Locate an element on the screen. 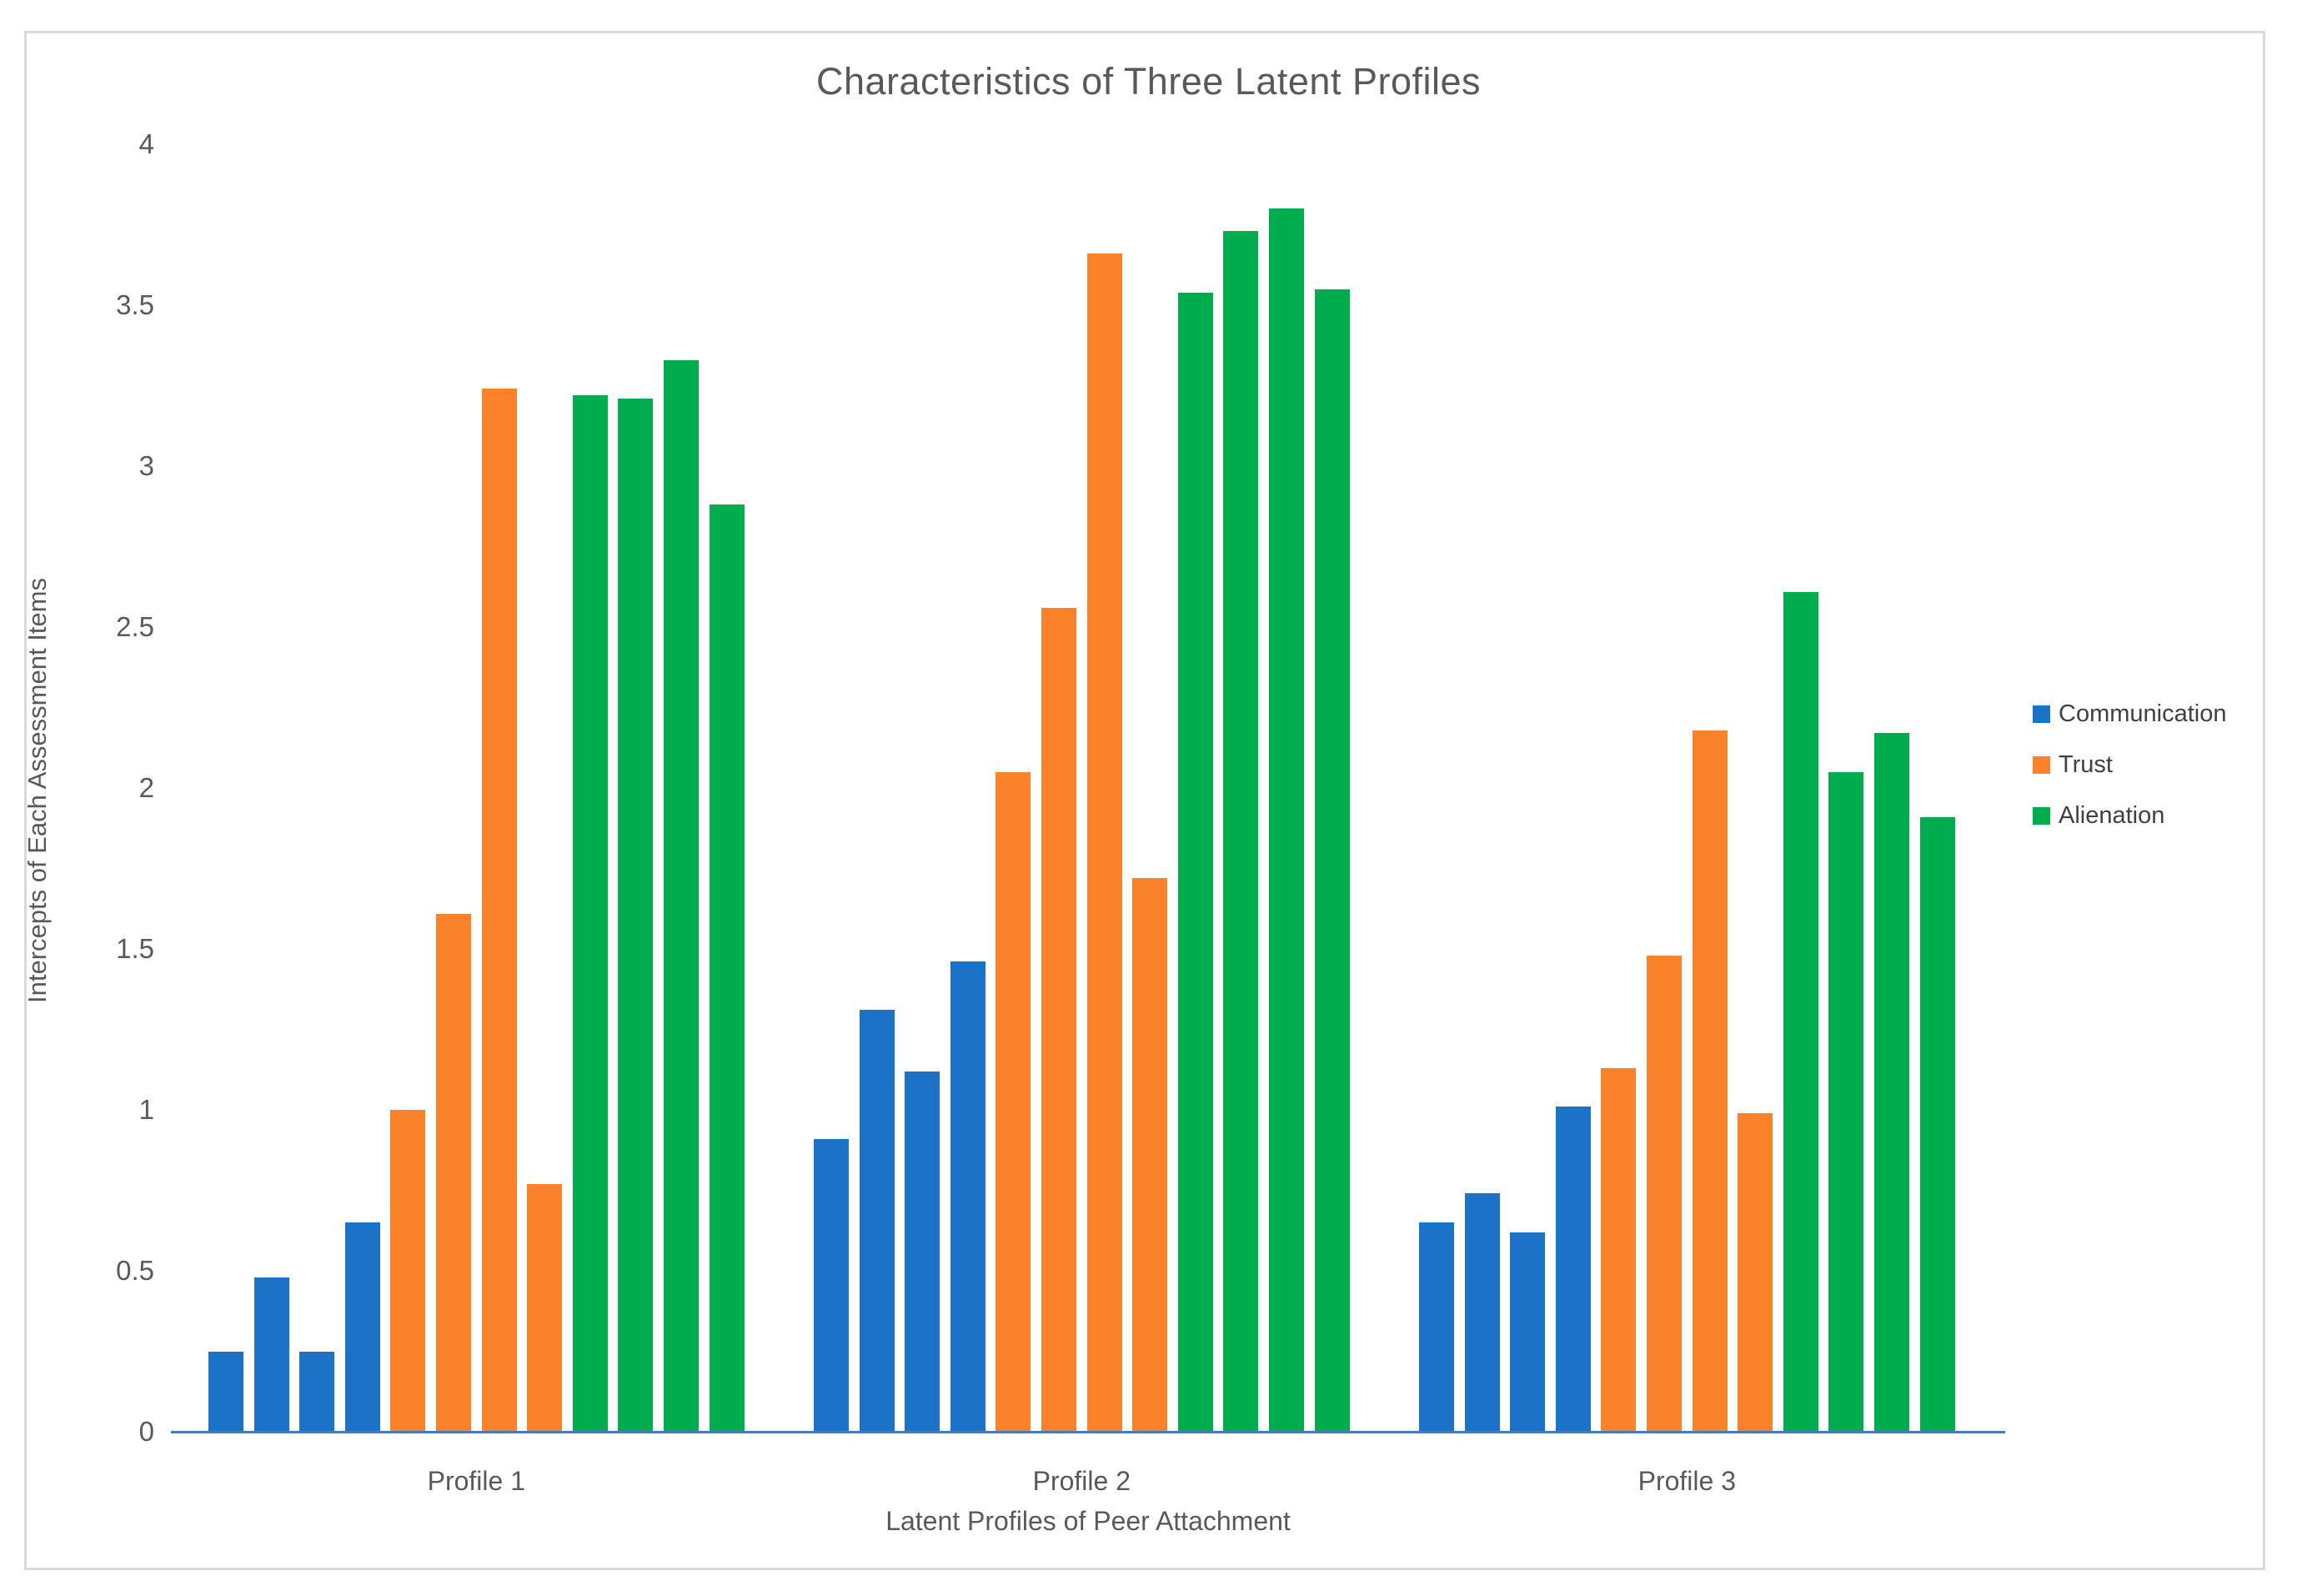  y-tick-label-3.5: 3.5 is located at coordinates (135, 304).